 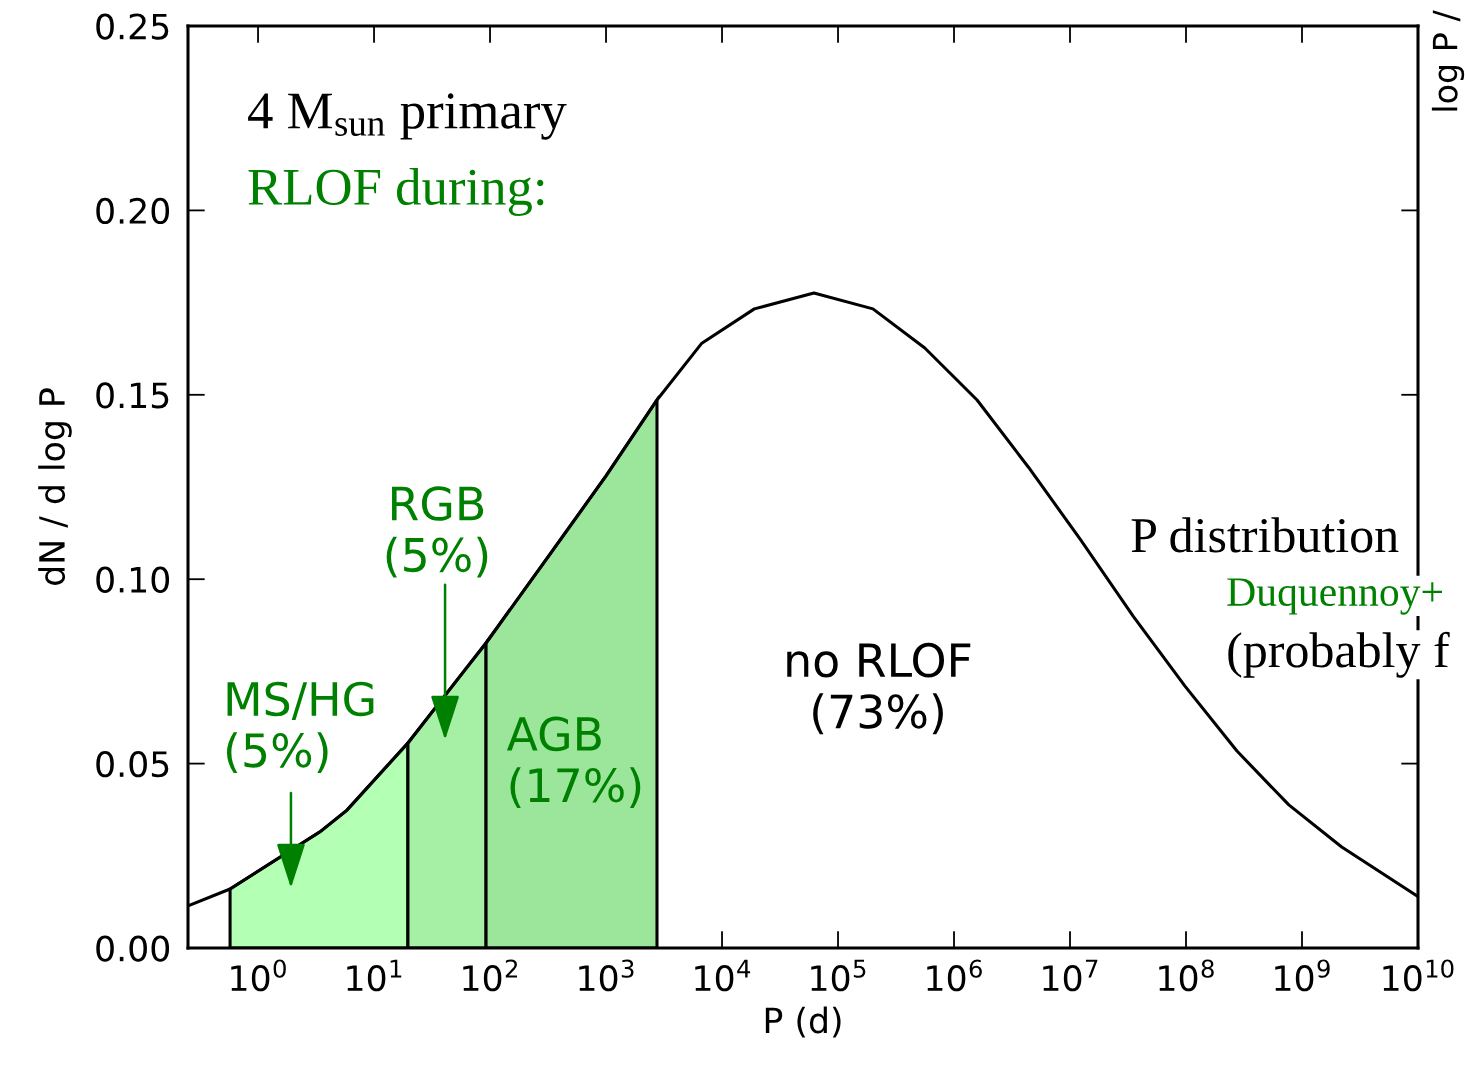 What do you see at coordinates (879, 688) in the screenshot?
I see `annotation: no RLOF (73%)` at bounding box center [879, 688].